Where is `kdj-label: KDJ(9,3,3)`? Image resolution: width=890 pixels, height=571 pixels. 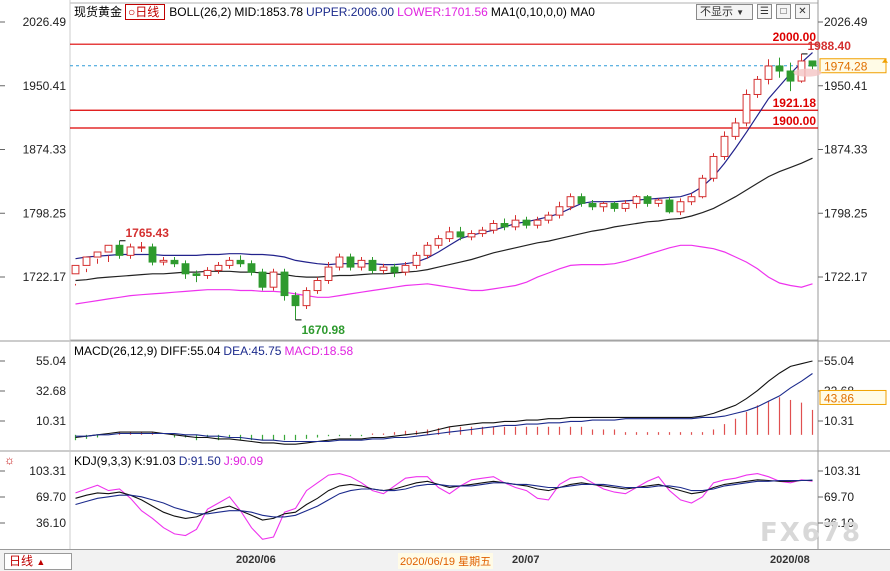
kdj-label: KDJ(9,3,3) is located at coordinates (103, 461).